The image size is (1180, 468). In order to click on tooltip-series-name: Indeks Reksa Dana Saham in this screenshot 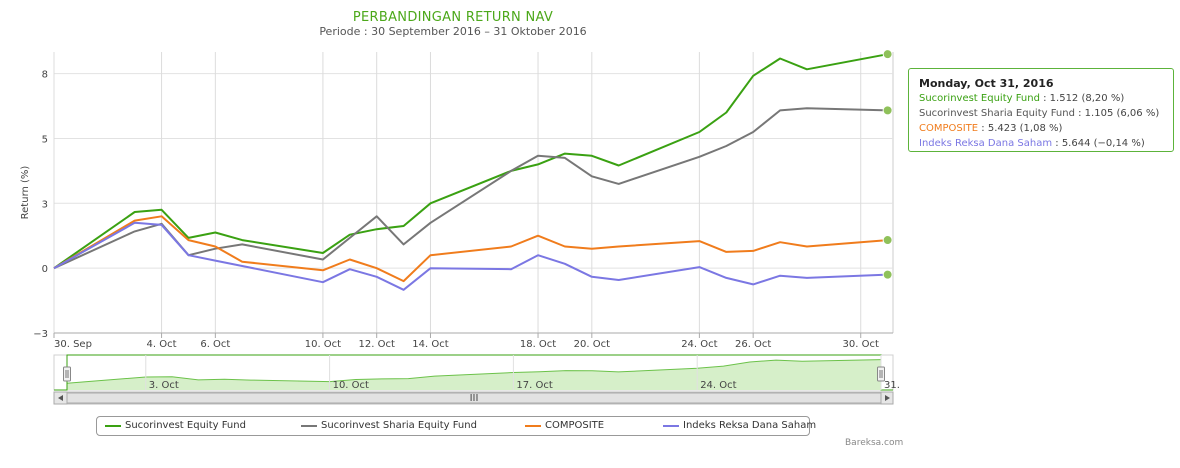, I will do `click(986, 143)`.